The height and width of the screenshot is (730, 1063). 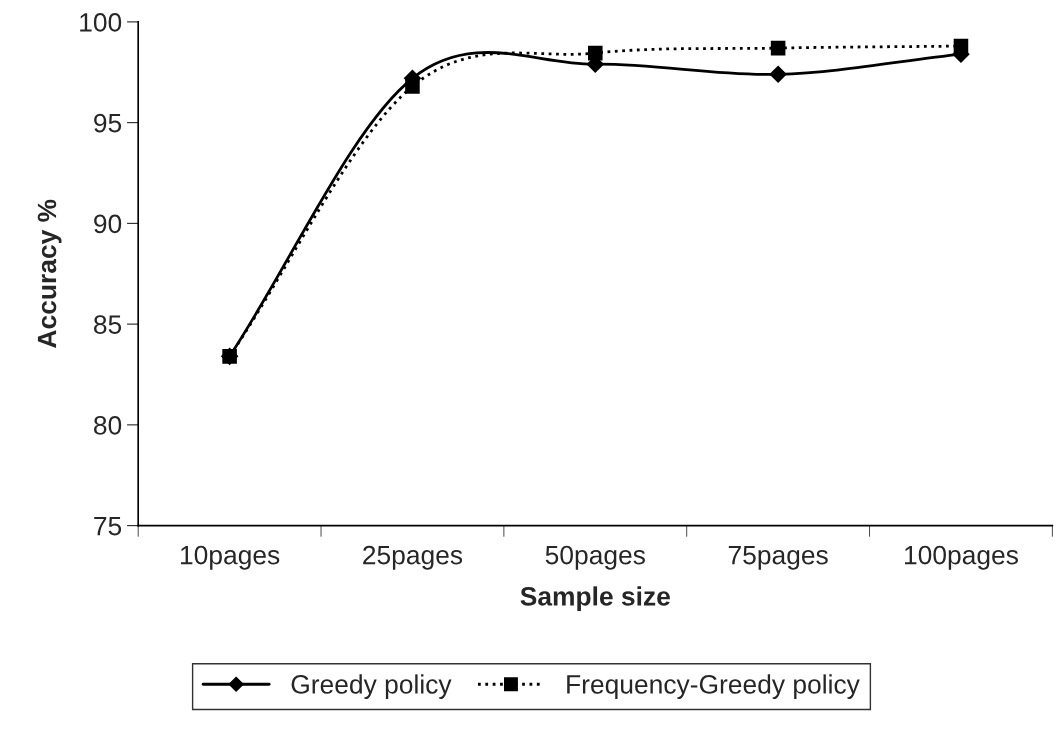 What do you see at coordinates (413, 557) in the screenshot?
I see `x-tick-label: 25pages` at bounding box center [413, 557].